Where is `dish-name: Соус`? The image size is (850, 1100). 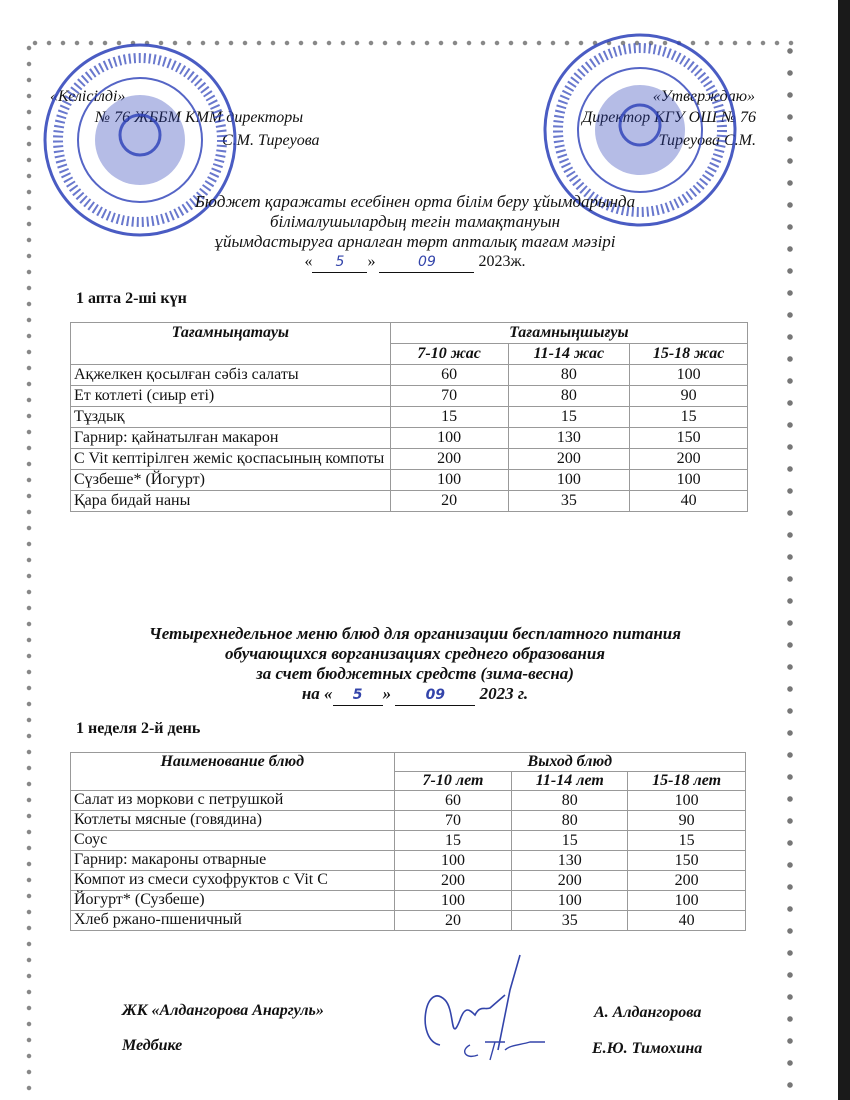
dish-name: Соус is located at coordinates (232, 840).